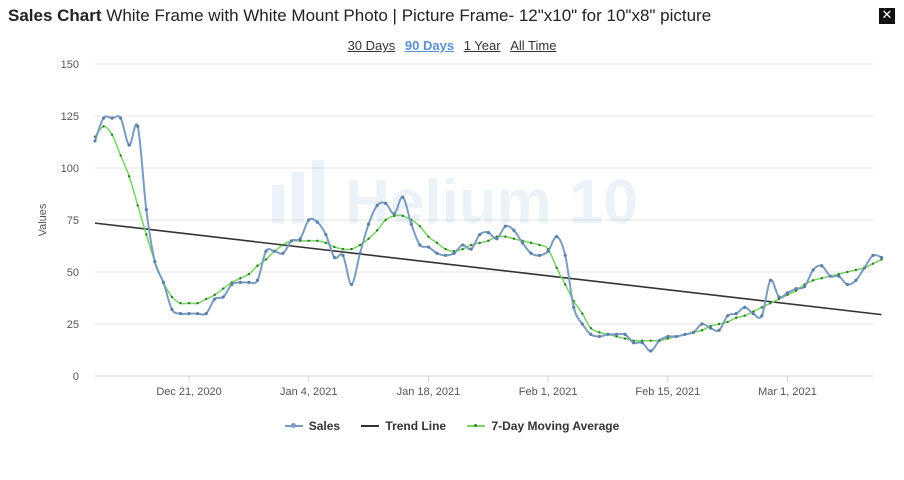 This screenshot has width=904, height=480. What do you see at coordinates (429, 45) in the screenshot?
I see `range-90-days: 90 Days` at bounding box center [429, 45].